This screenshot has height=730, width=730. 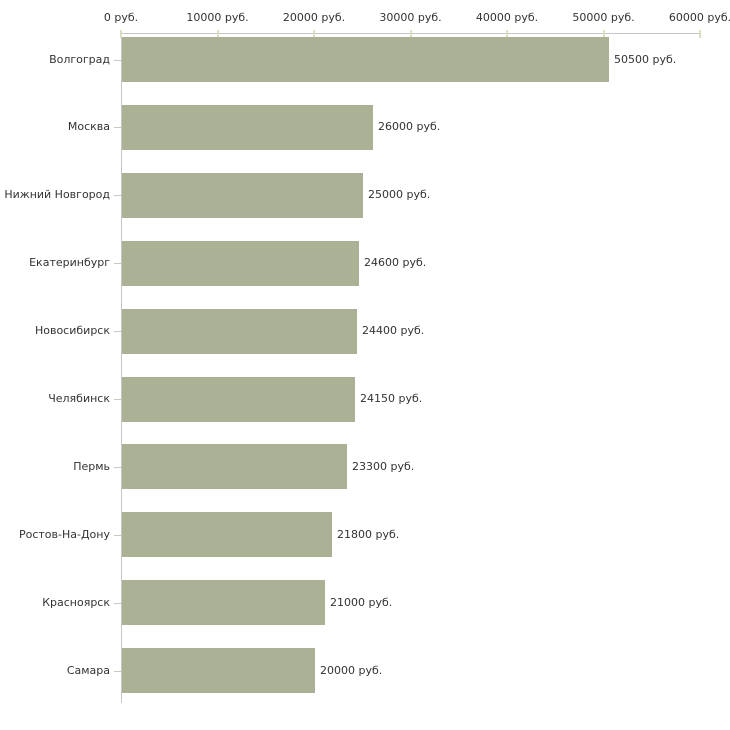 I want to click on x-axis-tick-label: 20000 руб., so click(x=314, y=17).